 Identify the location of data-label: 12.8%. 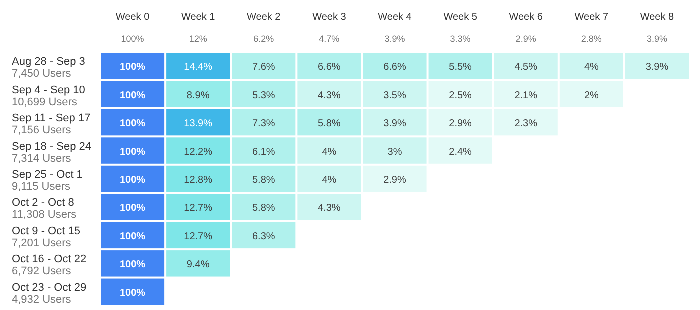
(198, 180).